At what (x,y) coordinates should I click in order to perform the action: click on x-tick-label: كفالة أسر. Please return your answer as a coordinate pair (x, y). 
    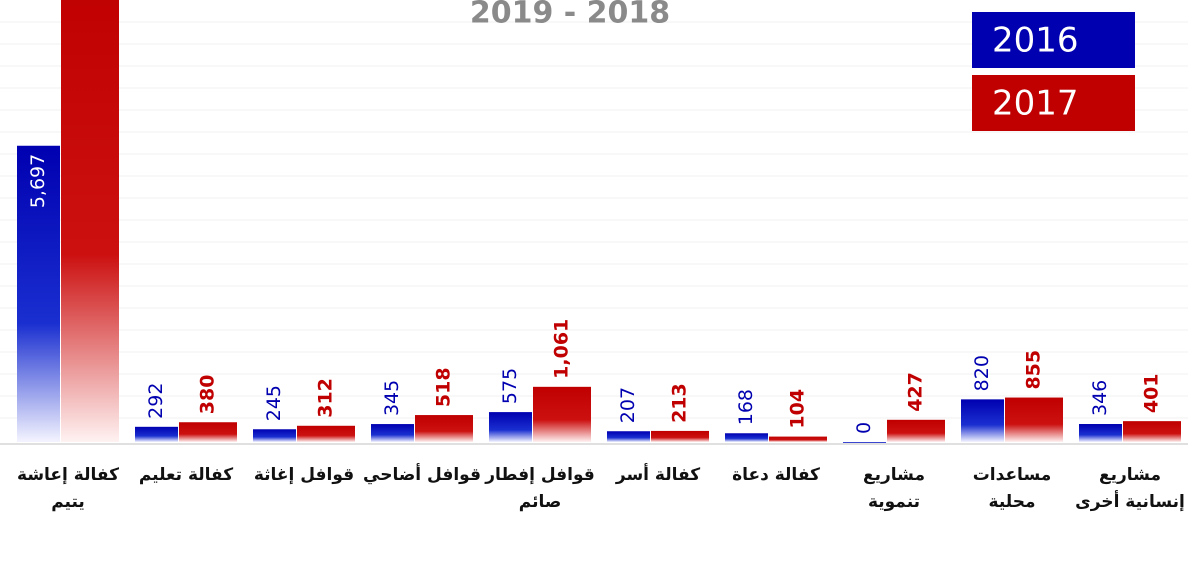
    Looking at the image, I should click on (658, 475).